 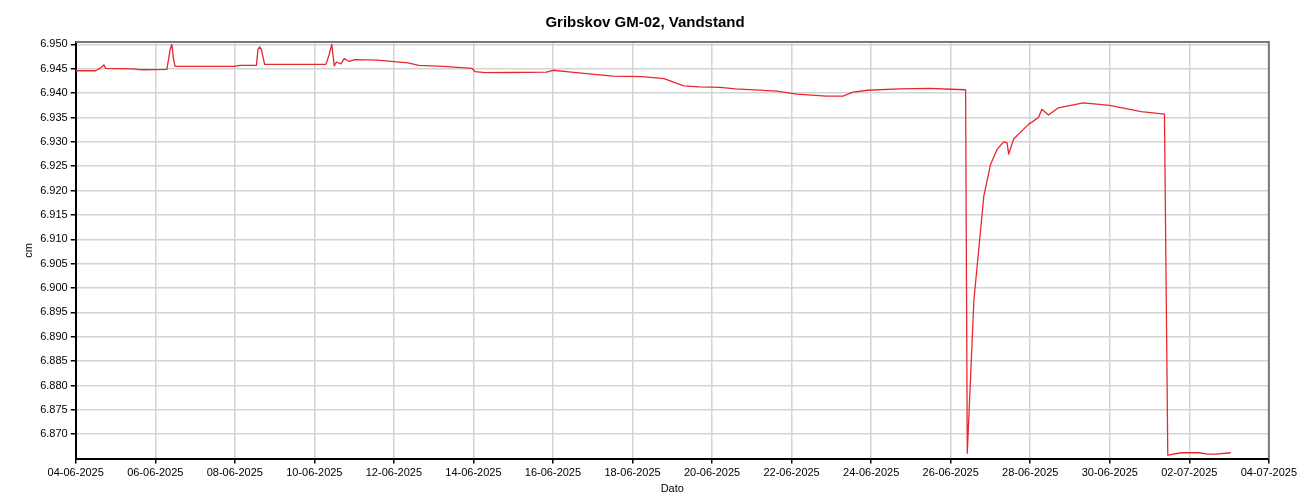 What do you see at coordinates (54, 43) in the screenshot?
I see `y-tick-label: 6.950` at bounding box center [54, 43].